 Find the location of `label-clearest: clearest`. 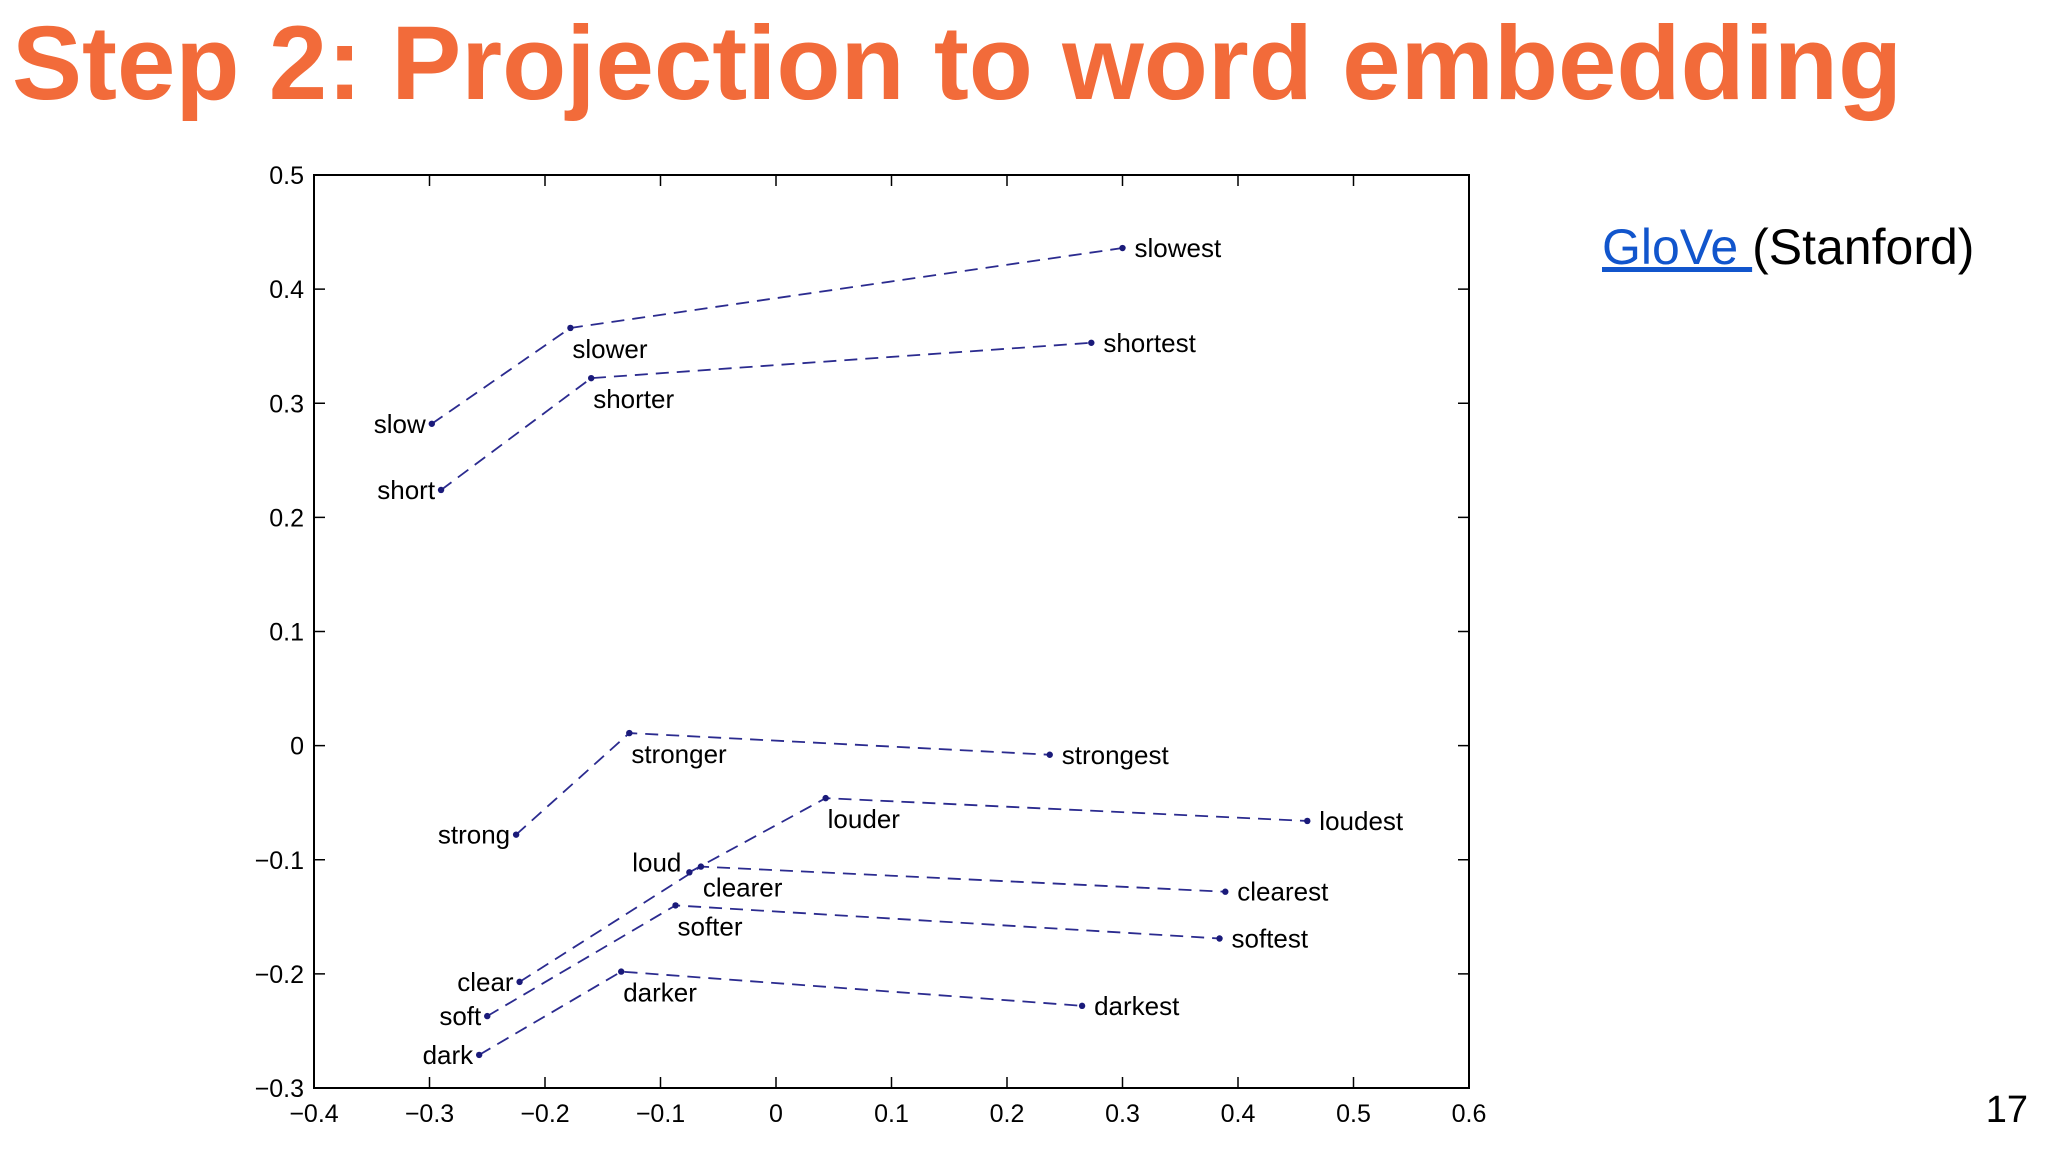

label-clearest: clearest is located at coordinates (1283, 892).